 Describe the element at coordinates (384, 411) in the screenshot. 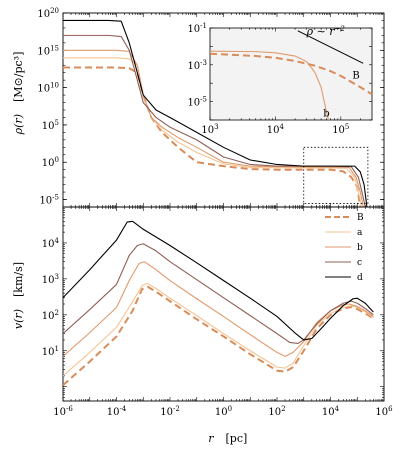

I see `x-tick-label-6: 106` at that location.